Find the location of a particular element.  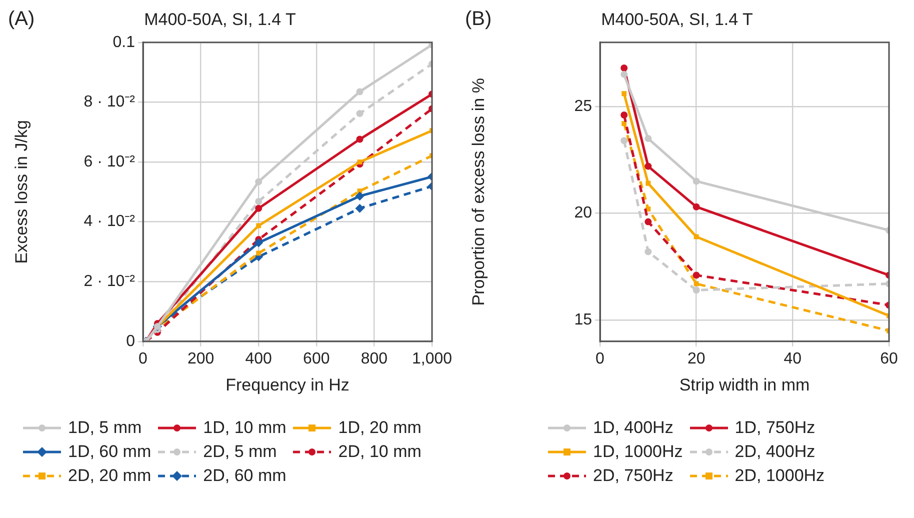

text: (B) is located at coordinates (478, 19).